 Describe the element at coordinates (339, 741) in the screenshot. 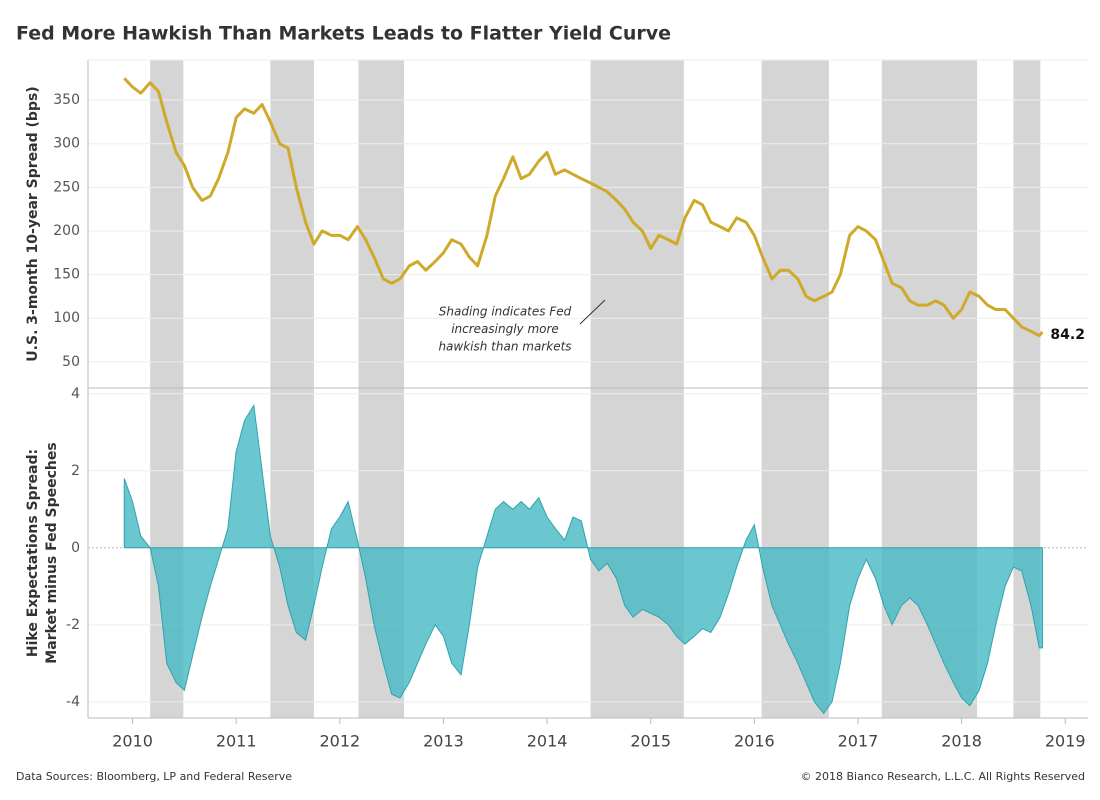

I see `x-tick-label: 2012` at that location.